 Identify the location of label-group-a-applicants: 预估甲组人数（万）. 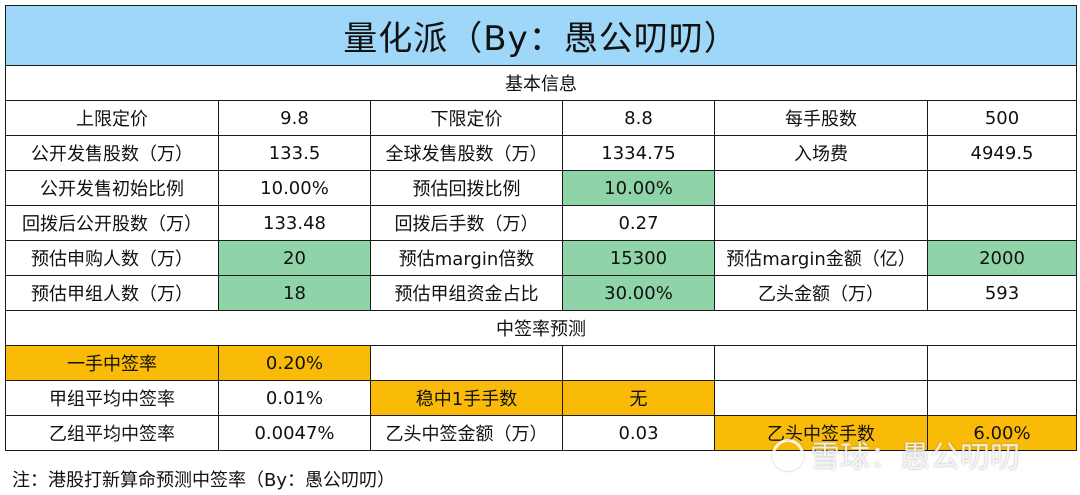
(112, 293).